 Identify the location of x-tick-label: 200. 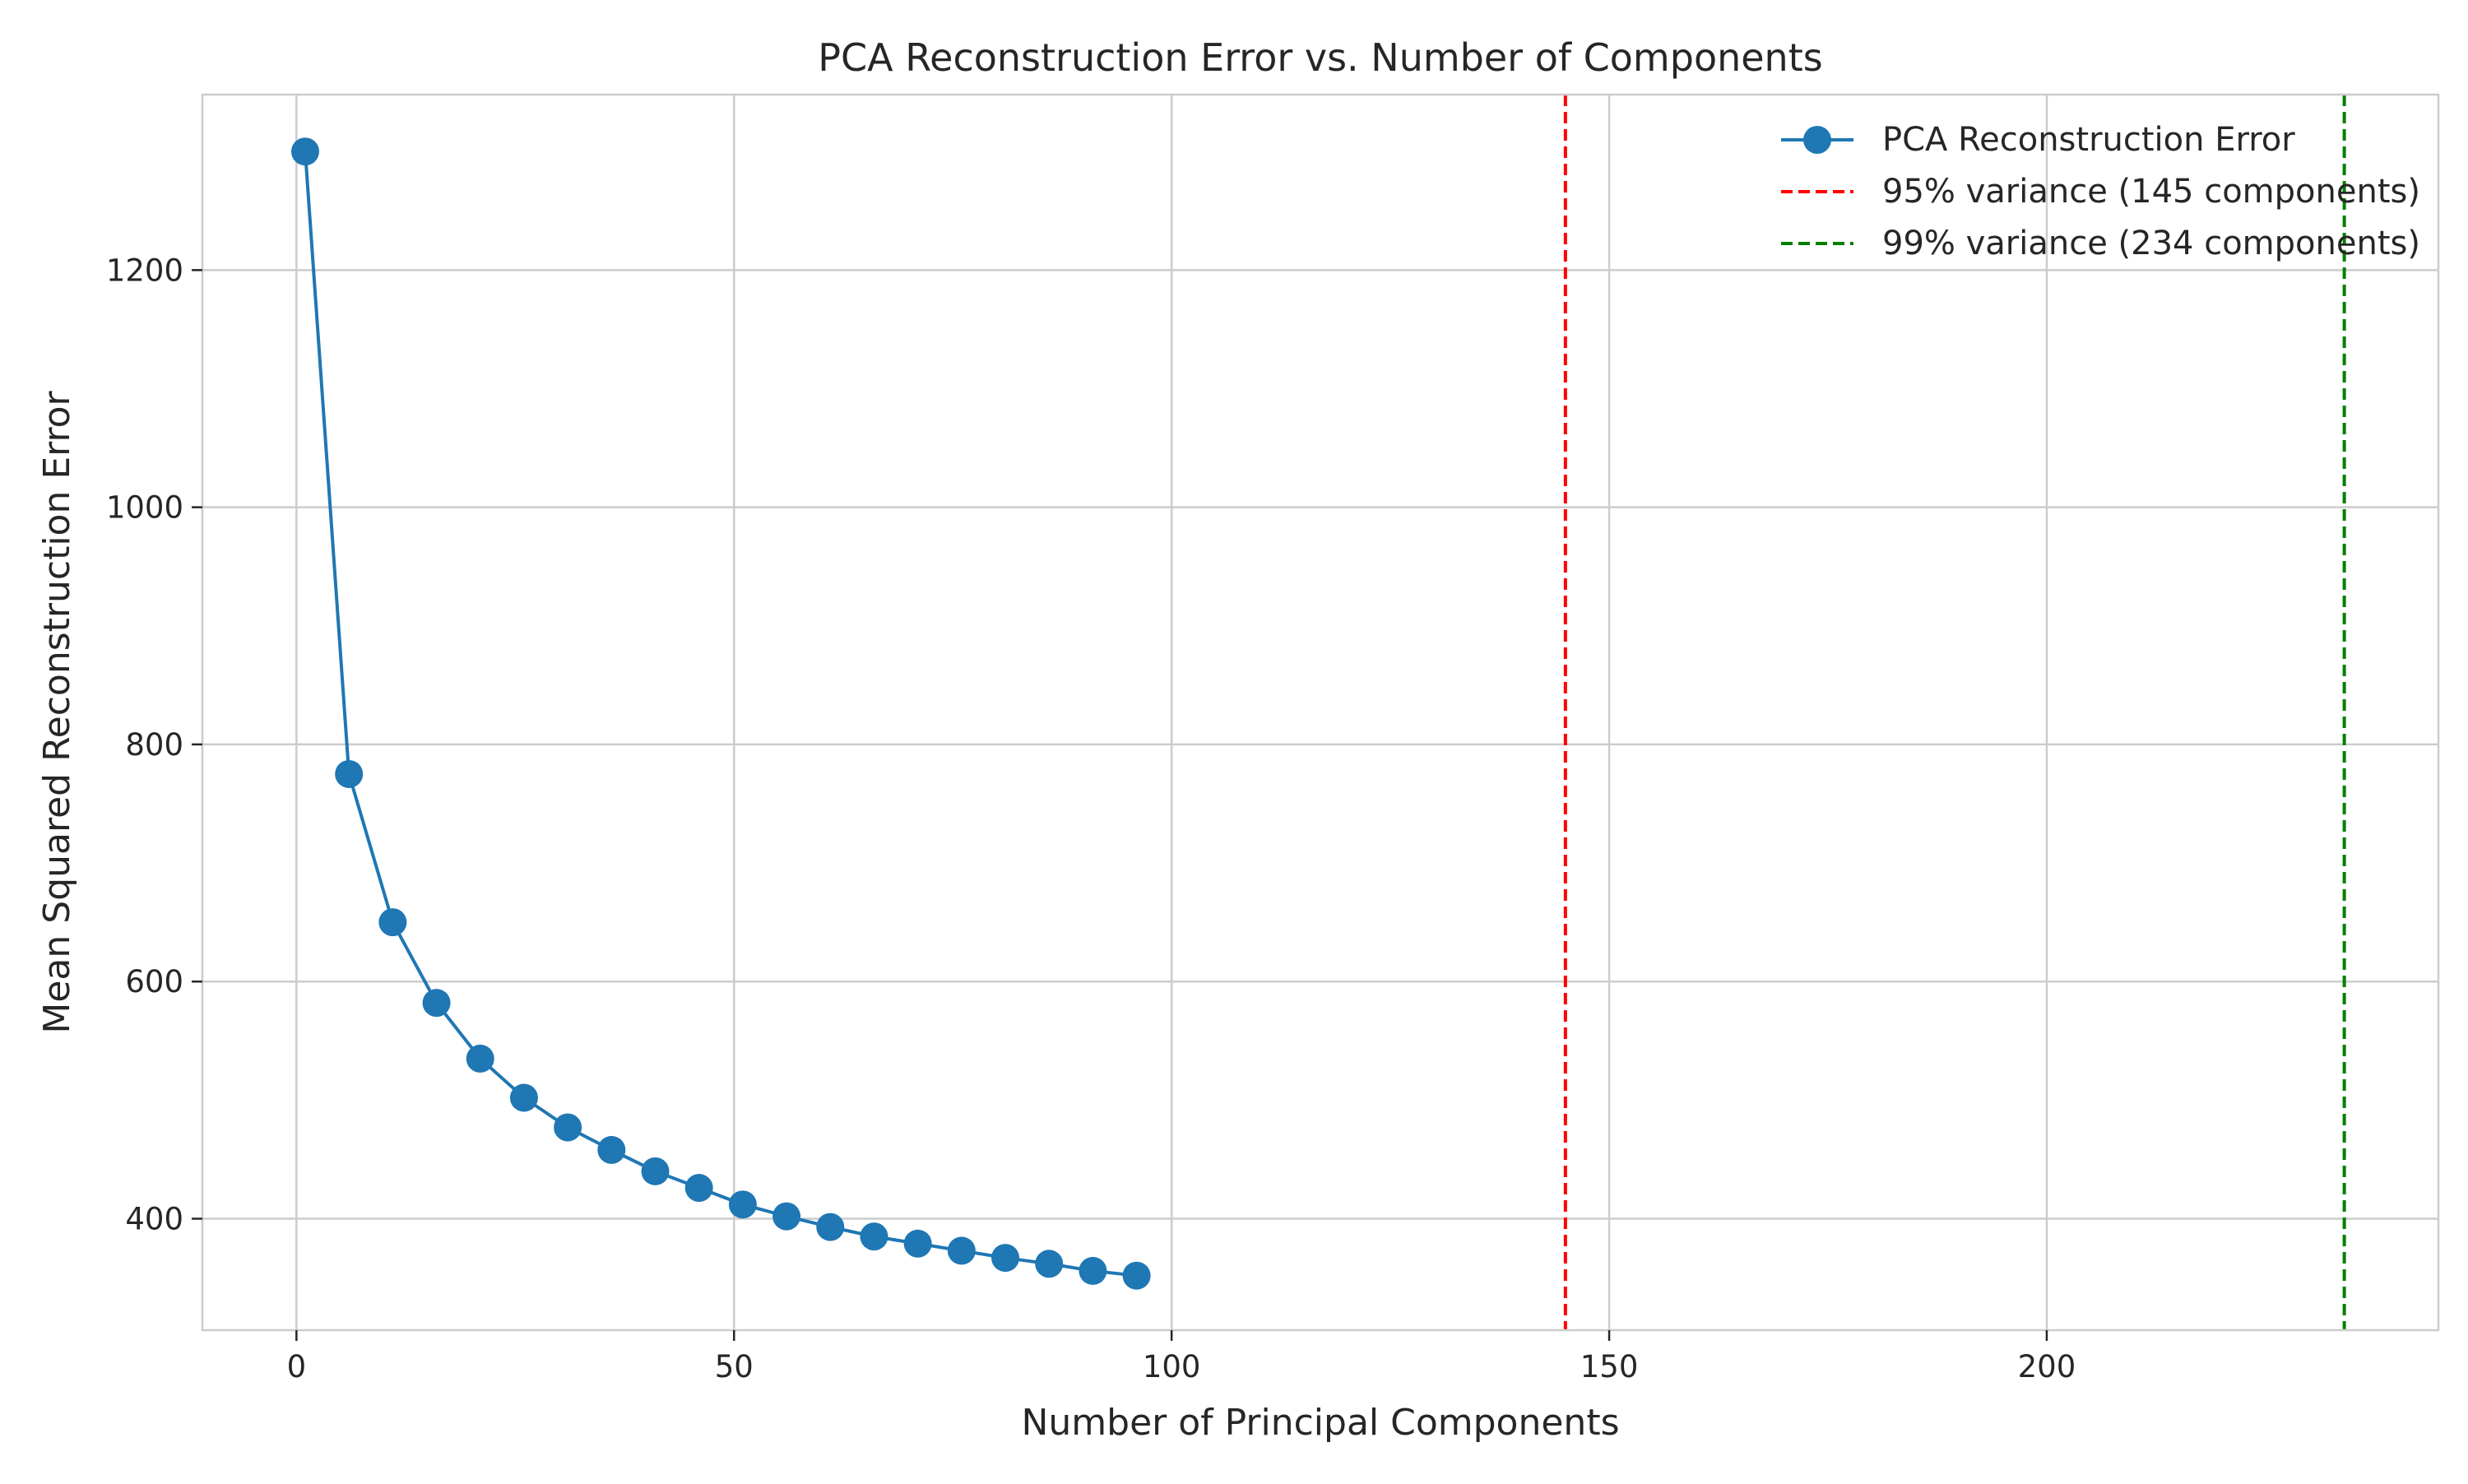
(2047, 1366).